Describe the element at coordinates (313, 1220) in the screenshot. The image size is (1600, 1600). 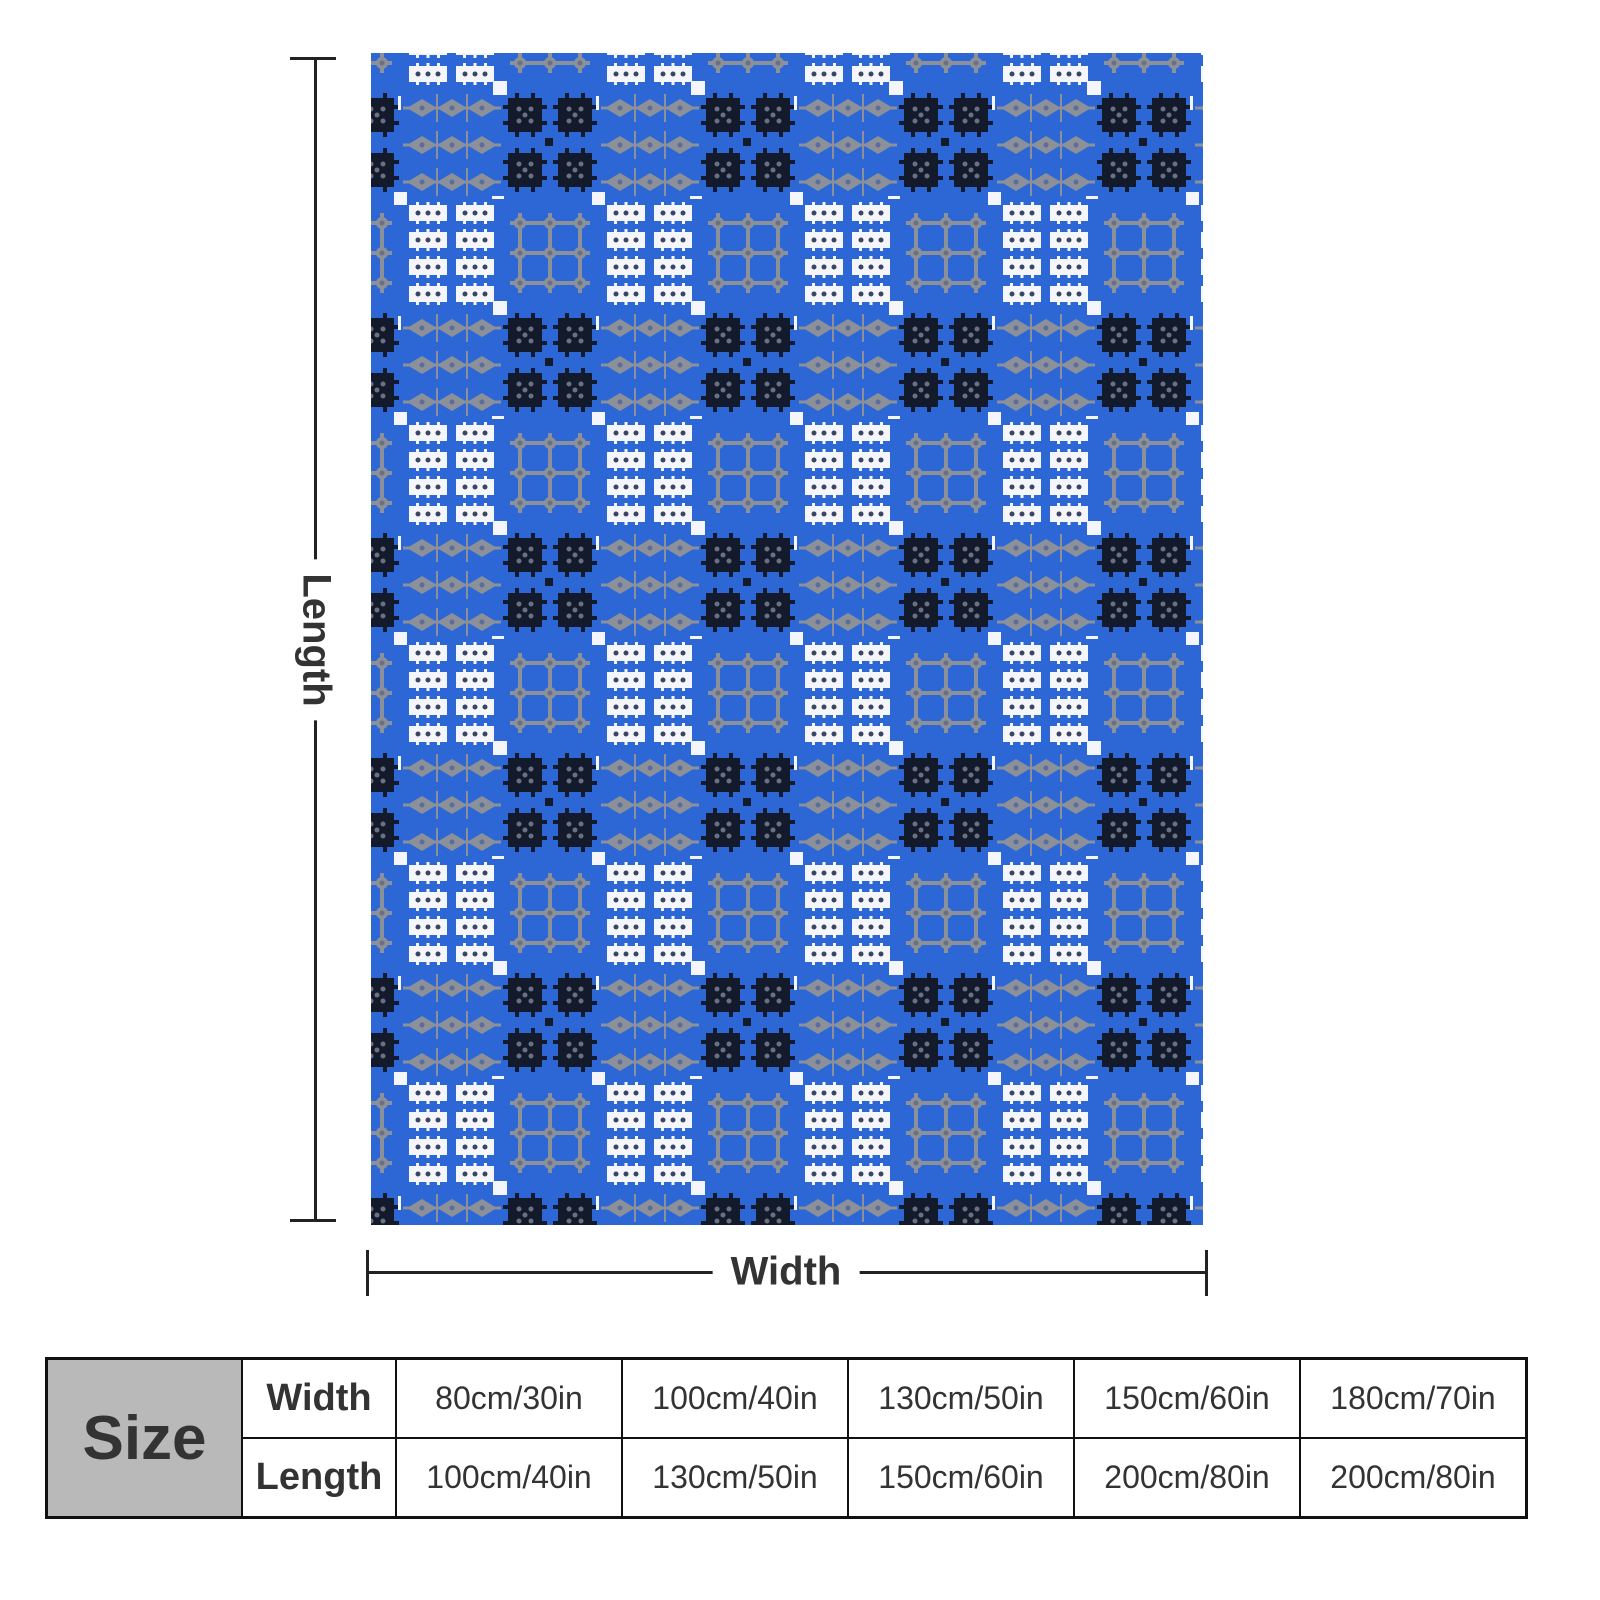
I see `length-bottom-cap` at that location.